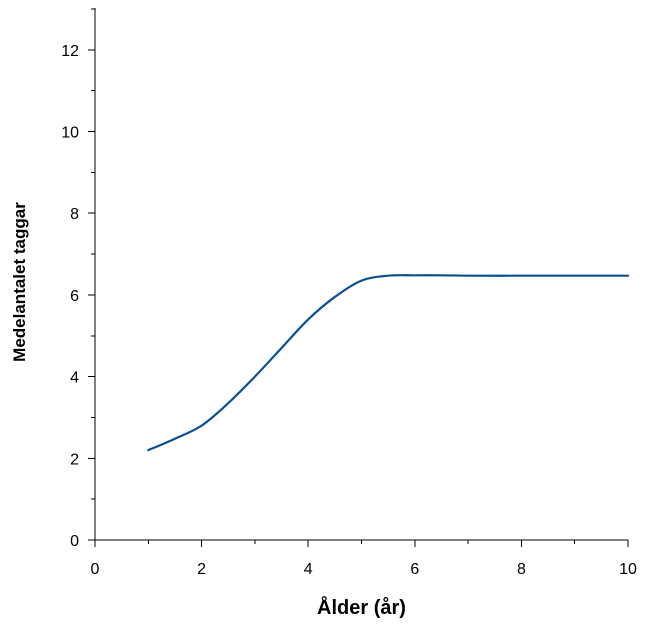 The height and width of the screenshot is (626, 650). What do you see at coordinates (364, 559) in the screenshot?
I see `x-ticks: 0 2 4 6 8 10` at bounding box center [364, 559].